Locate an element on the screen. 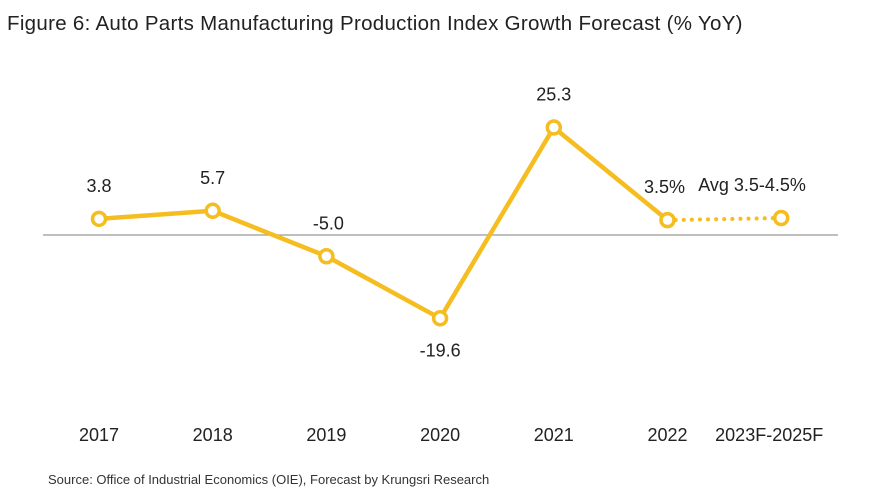 The height and width of the screenshot is (500, 870). x-axis-ticks: 2017 2018 2019 2020 2021 2022 2023F-2025F is located at coordinates (451, 435).